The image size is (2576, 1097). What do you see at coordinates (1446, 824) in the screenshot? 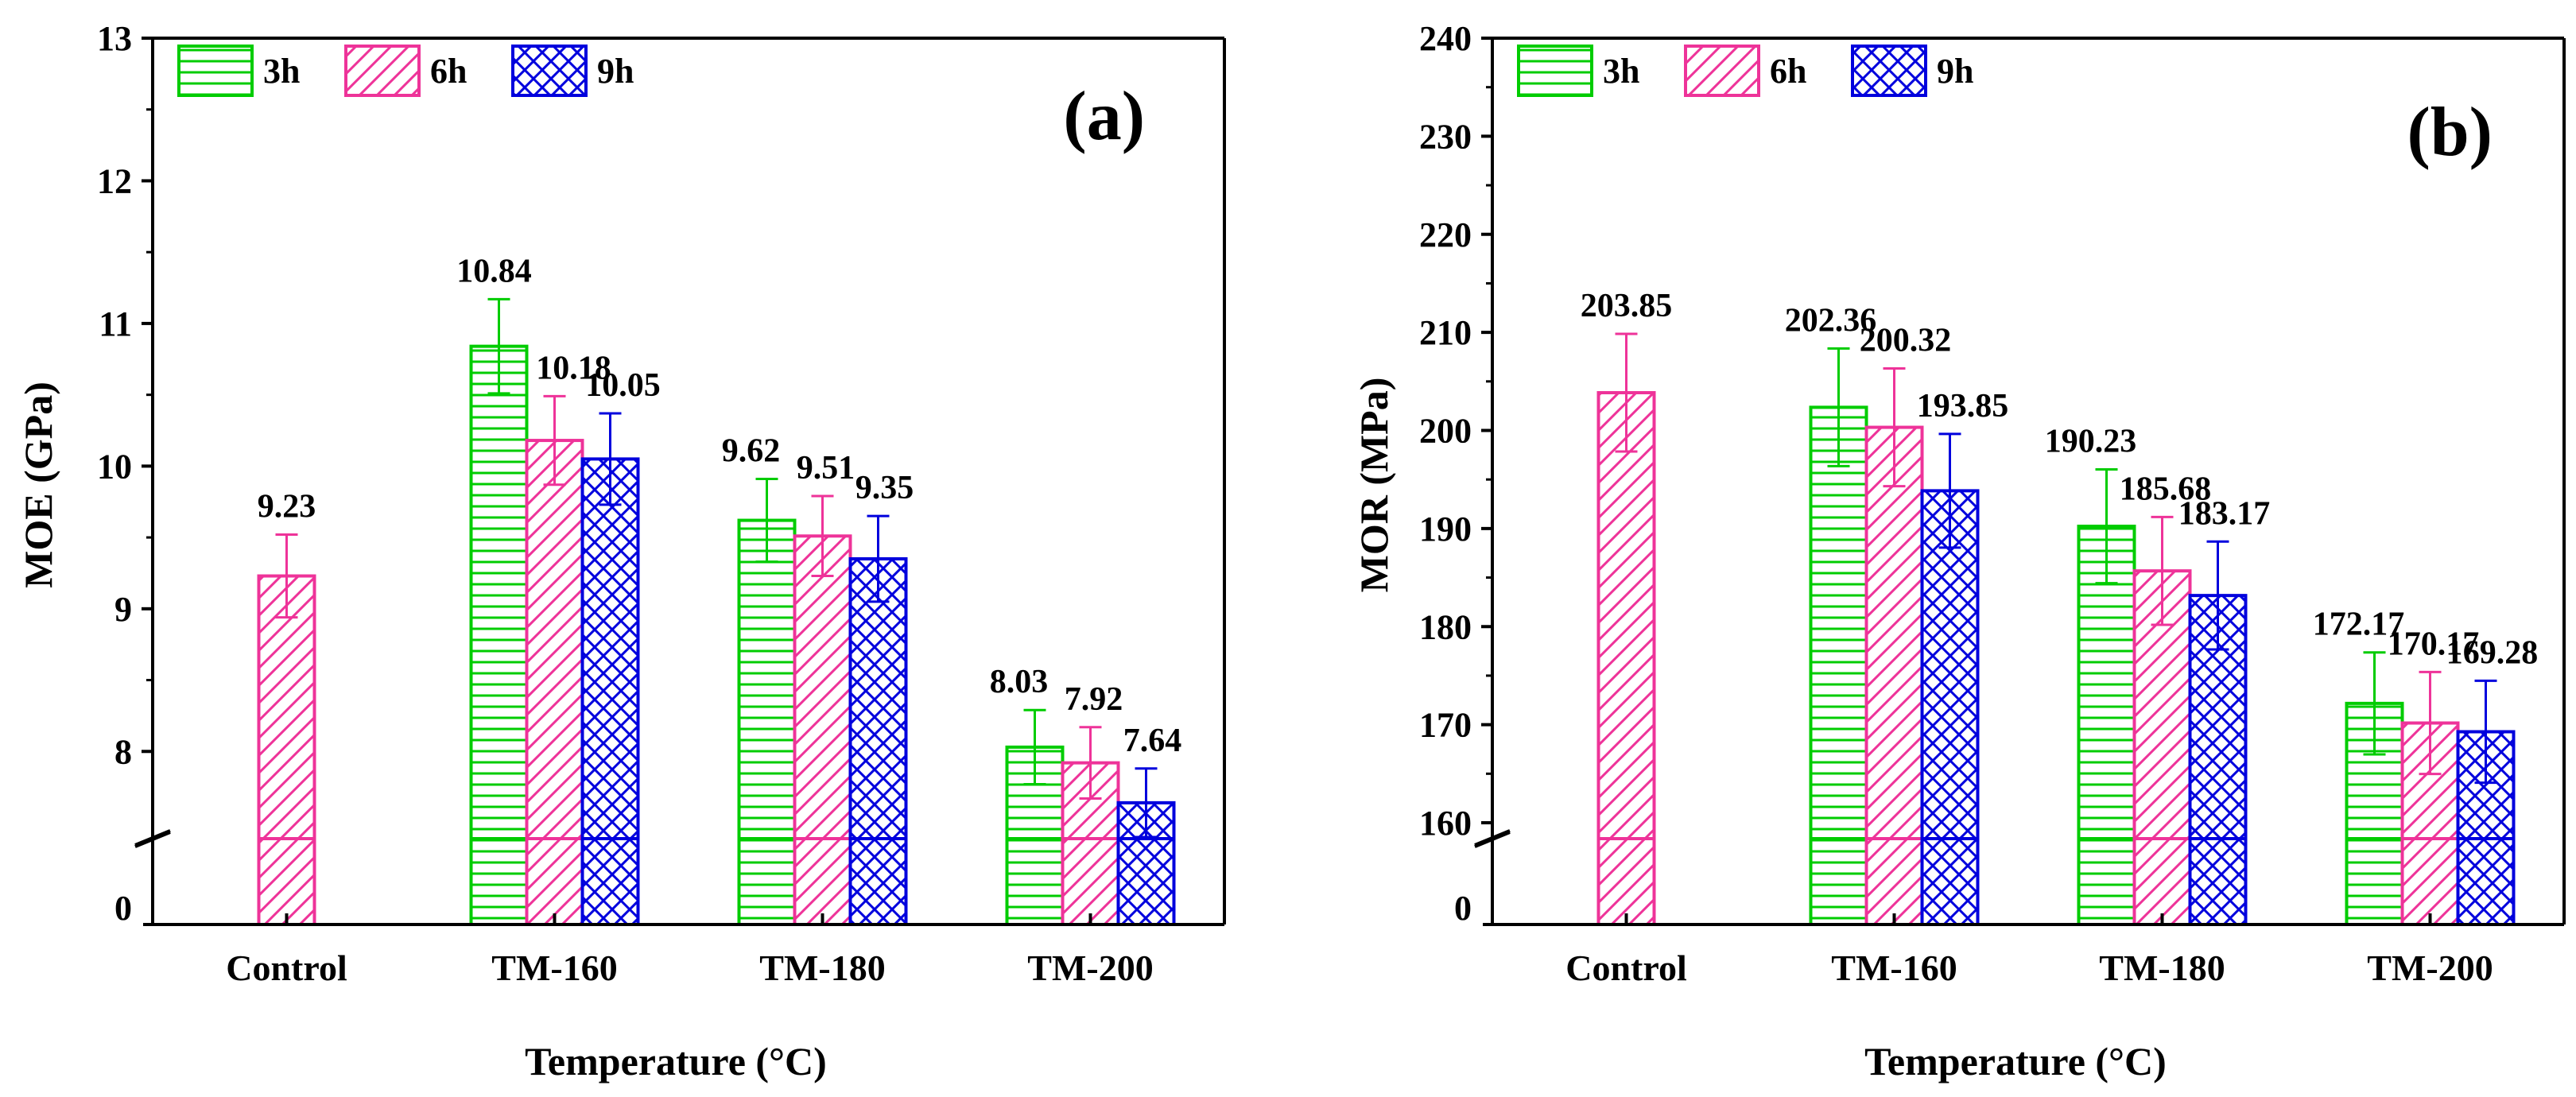
I see `y-tick-label: 160` at bounding box center [1446, 824].